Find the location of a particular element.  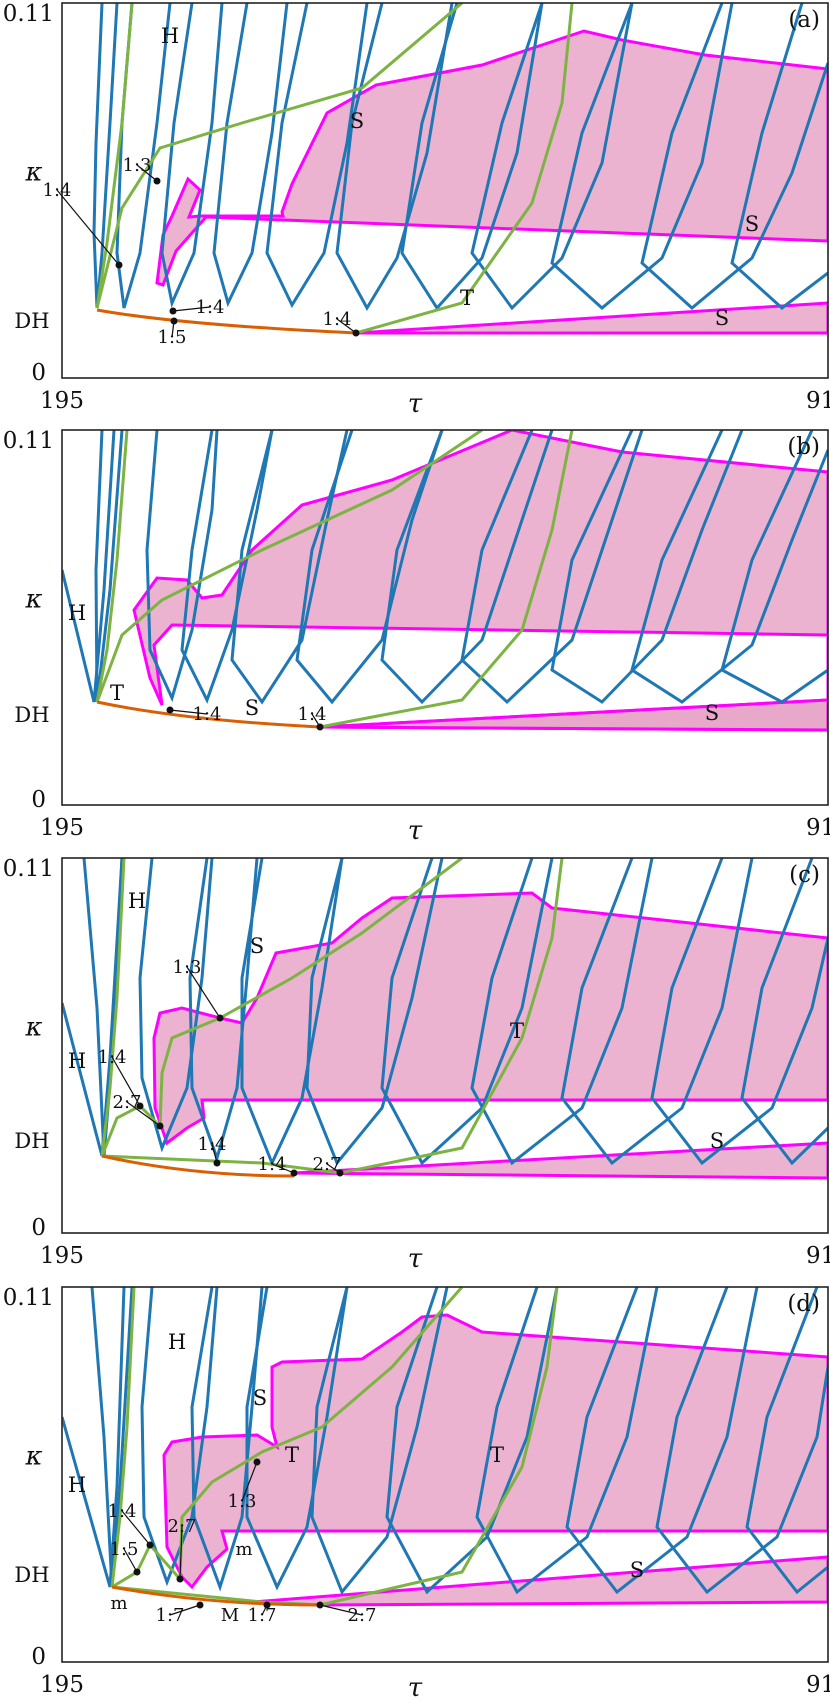

point-label: M is located at coordinates (230, 1615).